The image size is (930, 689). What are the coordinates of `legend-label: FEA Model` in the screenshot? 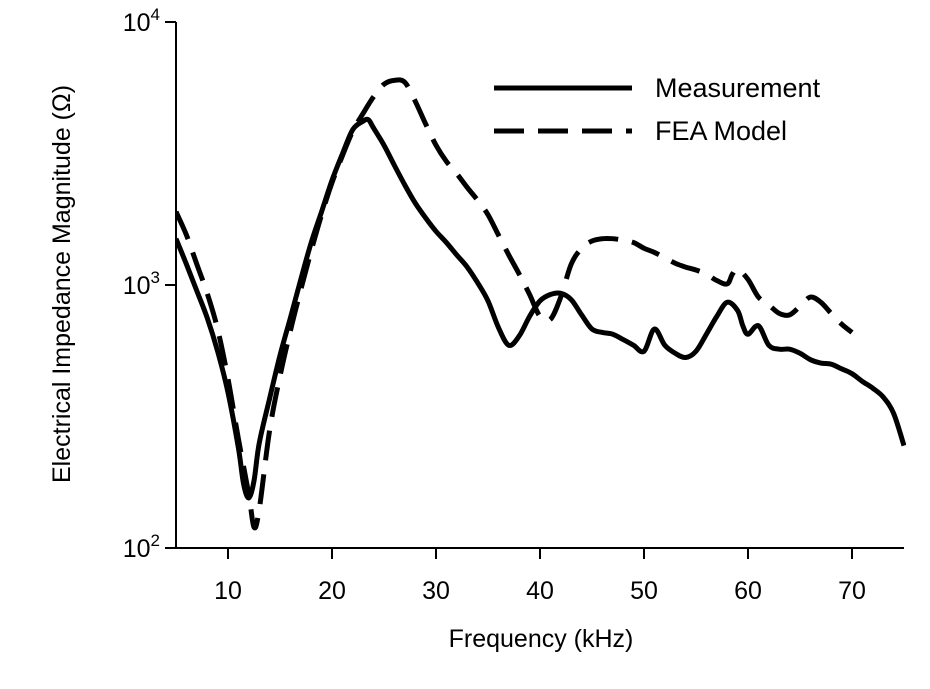 It's located at (721, 131).